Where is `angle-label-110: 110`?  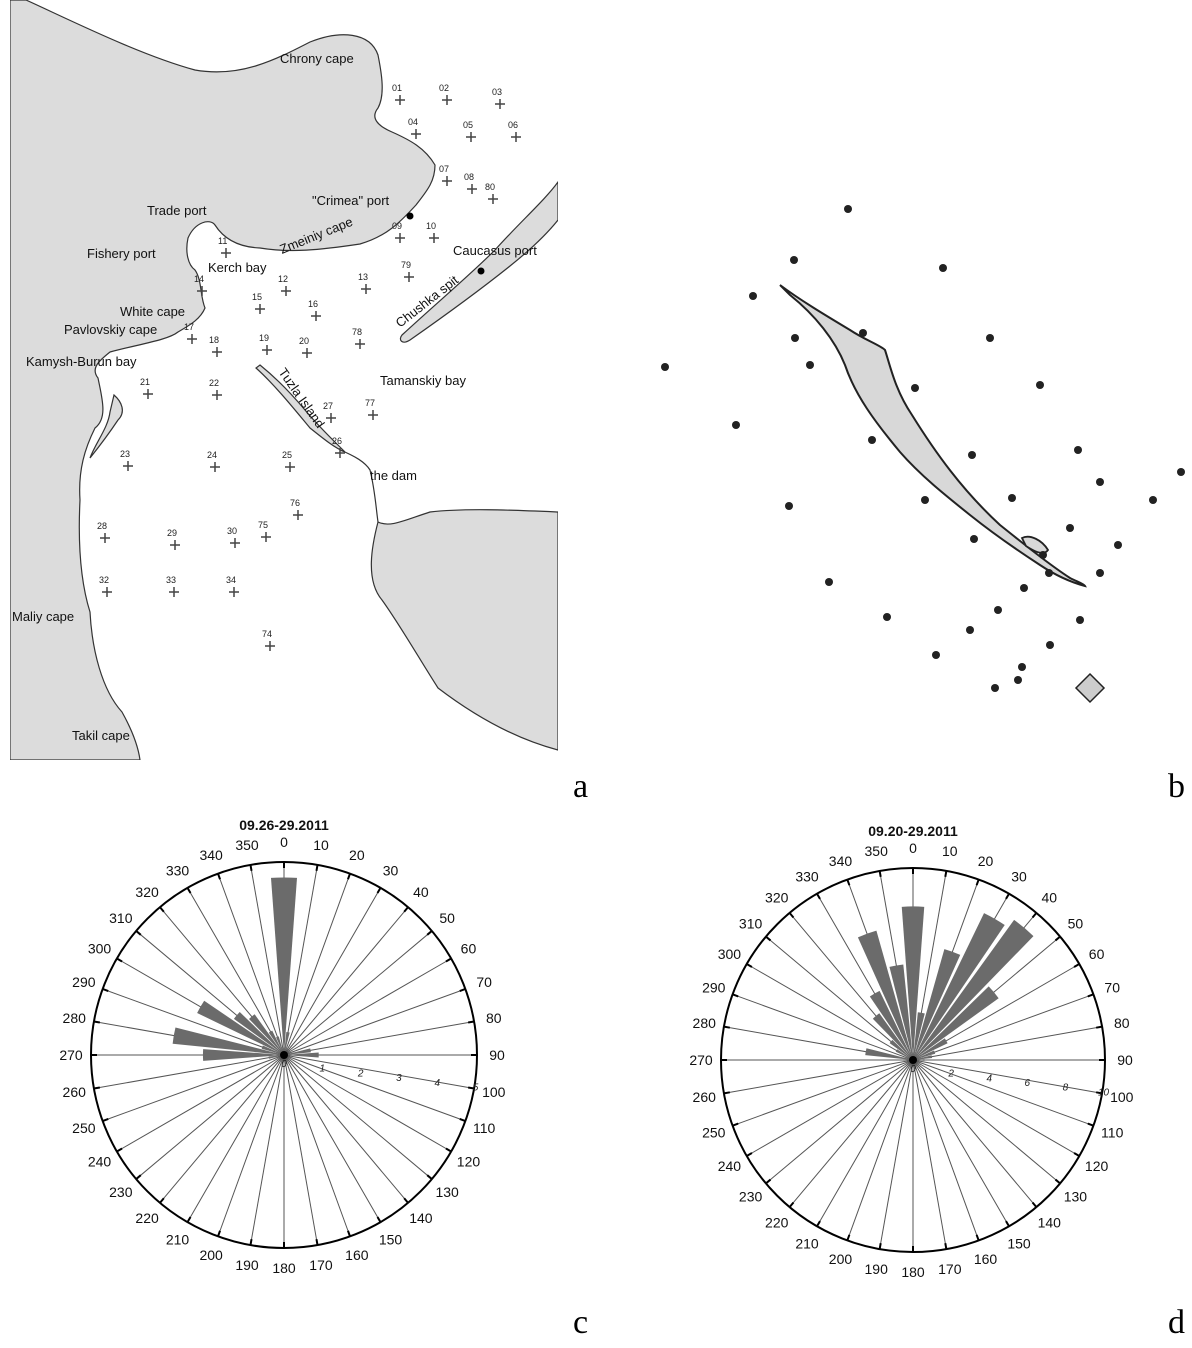 angle-label-110: 110 is located at coordinates (484, 1128).